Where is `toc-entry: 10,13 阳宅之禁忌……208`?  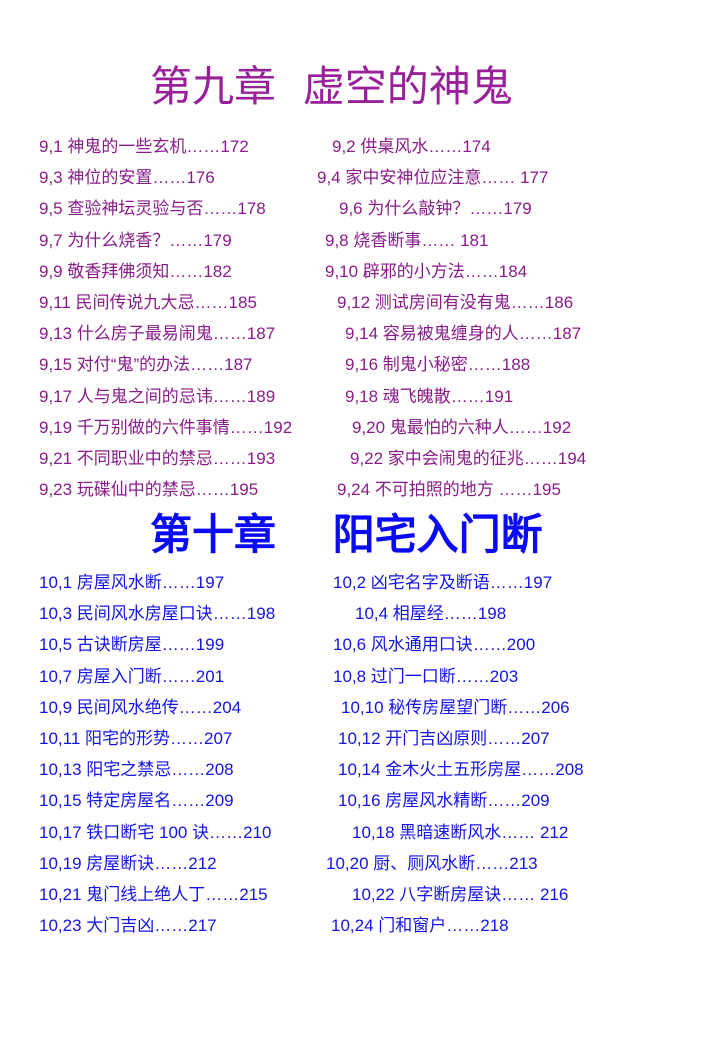 toc-entry: 10,13 阳宅之禁忌……208 is located at coordinates (136, 770).